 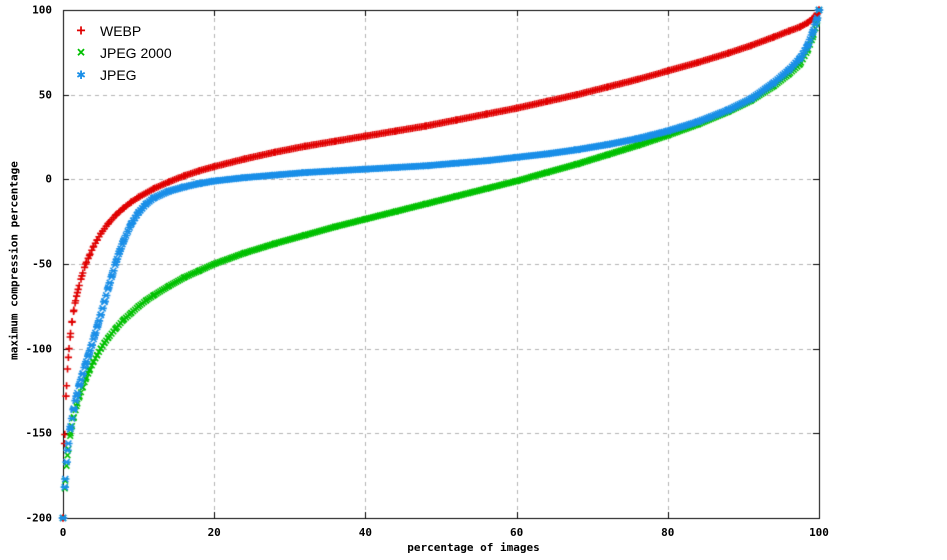 I want to click on y-tick-label: -50, so click(x=42, y=264).